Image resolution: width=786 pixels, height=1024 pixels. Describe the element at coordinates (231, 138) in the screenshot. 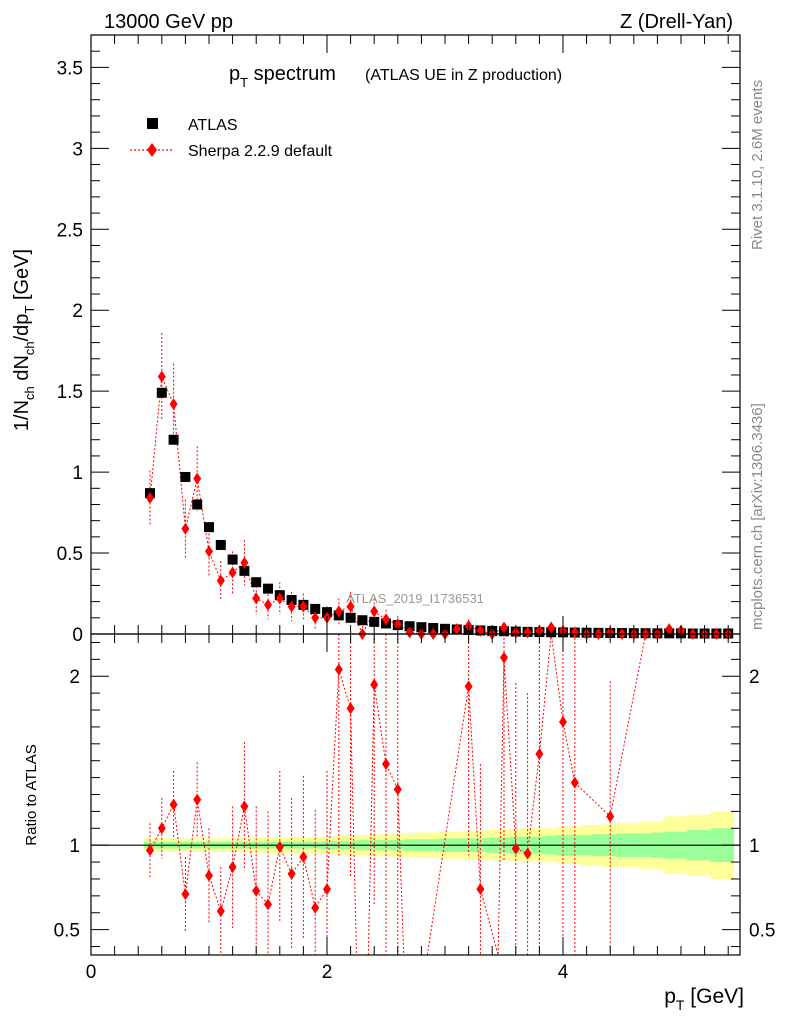

I see `legend: ATLAS Sherpa 2.2.9 default` at that location.